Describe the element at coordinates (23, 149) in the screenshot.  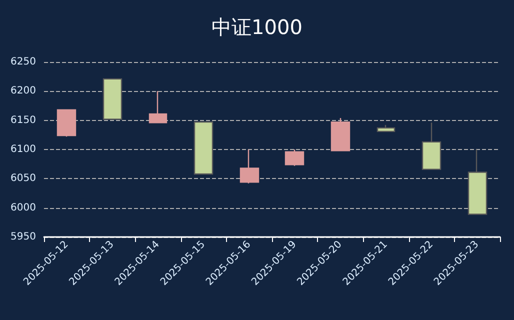
I see `y-tick-label: 6100` at that location.